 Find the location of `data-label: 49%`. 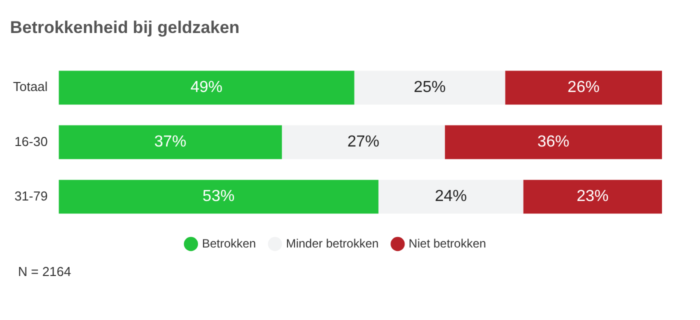

data-label: 49% is located at coordinates (206, 87).